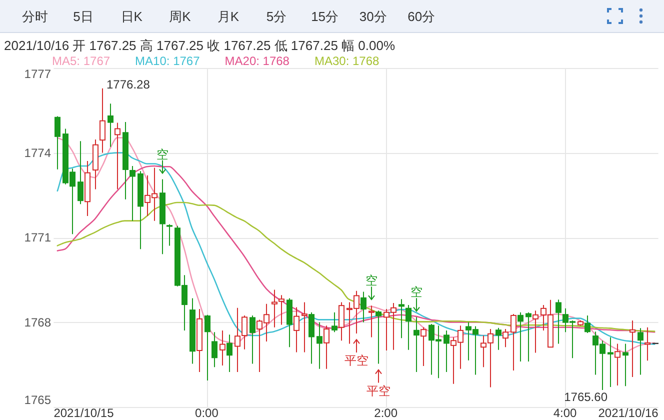  I want to click on chart-title: 2021/10/16 开 1767.25 高 1767.25 收 1767.25 低 1767.25 幅 0.00%, so click(200, 45).